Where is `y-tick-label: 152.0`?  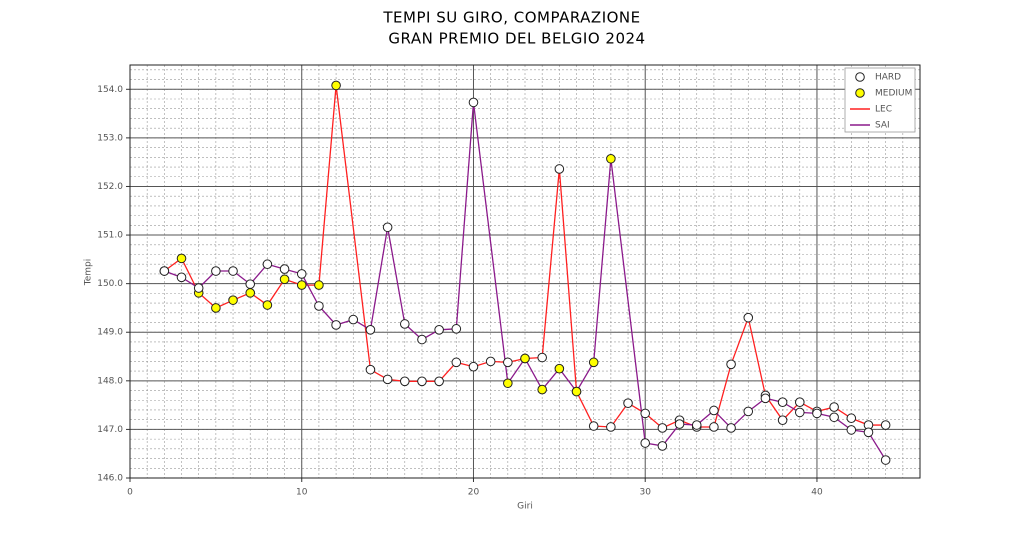 y-tick-label: 152.0 is located at coordinates (110, 187).